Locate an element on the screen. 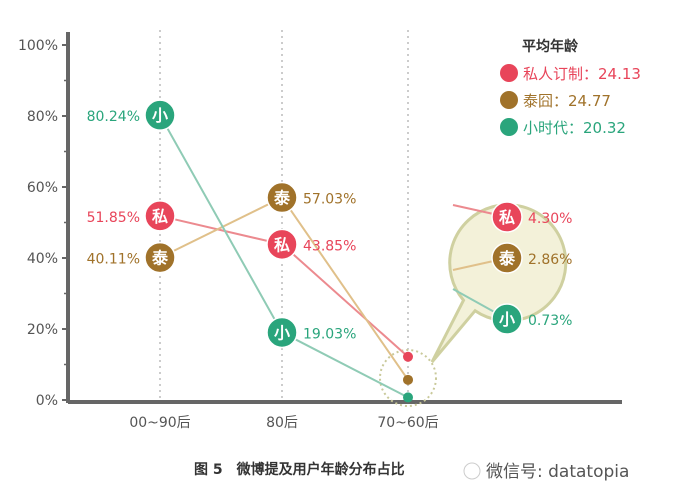 This screenshot has height=500, width=680. data-label: 57.03% is located at coordinates (329, 200).